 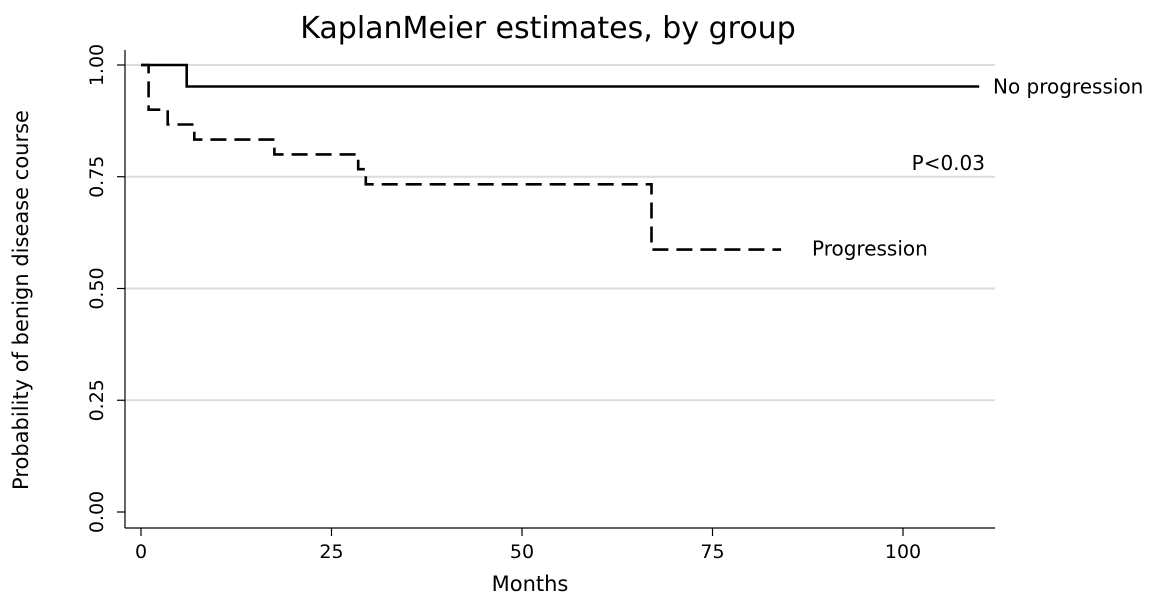 I want to click on x-tick-label-1: 25, so click(x=331, y=552).